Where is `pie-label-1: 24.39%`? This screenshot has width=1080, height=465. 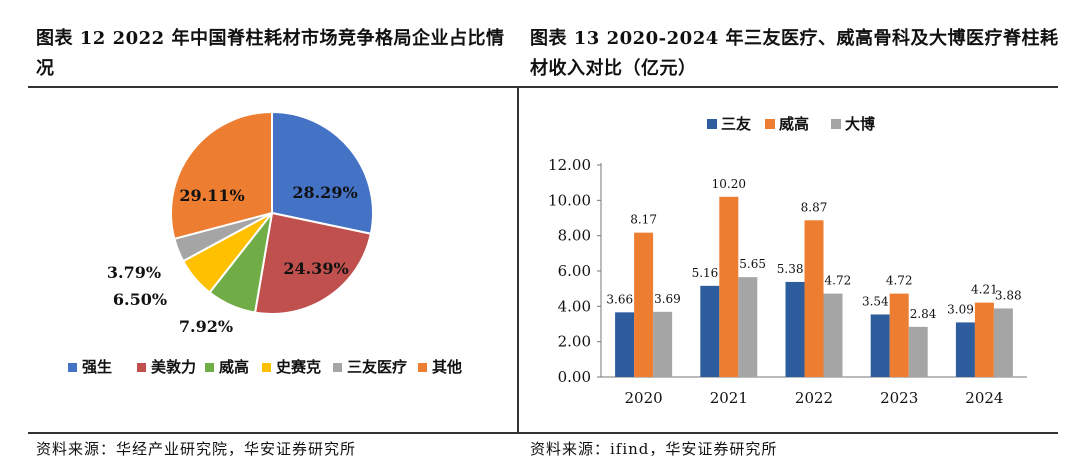 pie-label-1: 24.39% is located at coordinates (315, 268).